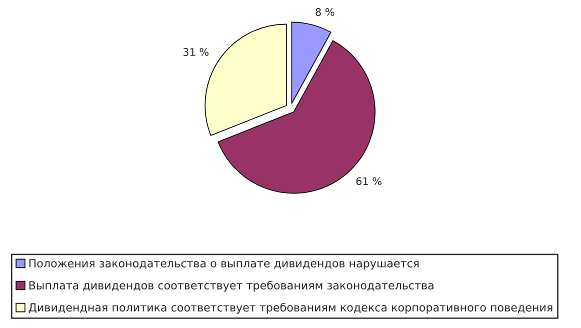 This screenshot has height=328, width=581. Describe the element at coordinates (369, 181) in the screenshot. I see `data-label: 61 %` at that location.